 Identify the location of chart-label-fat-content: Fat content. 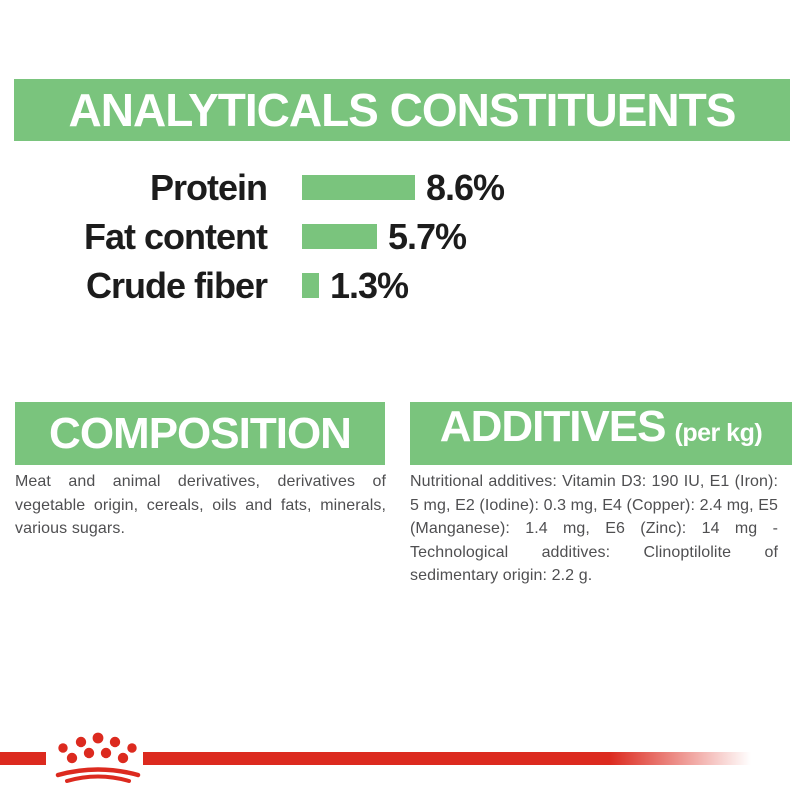
(176, 236).